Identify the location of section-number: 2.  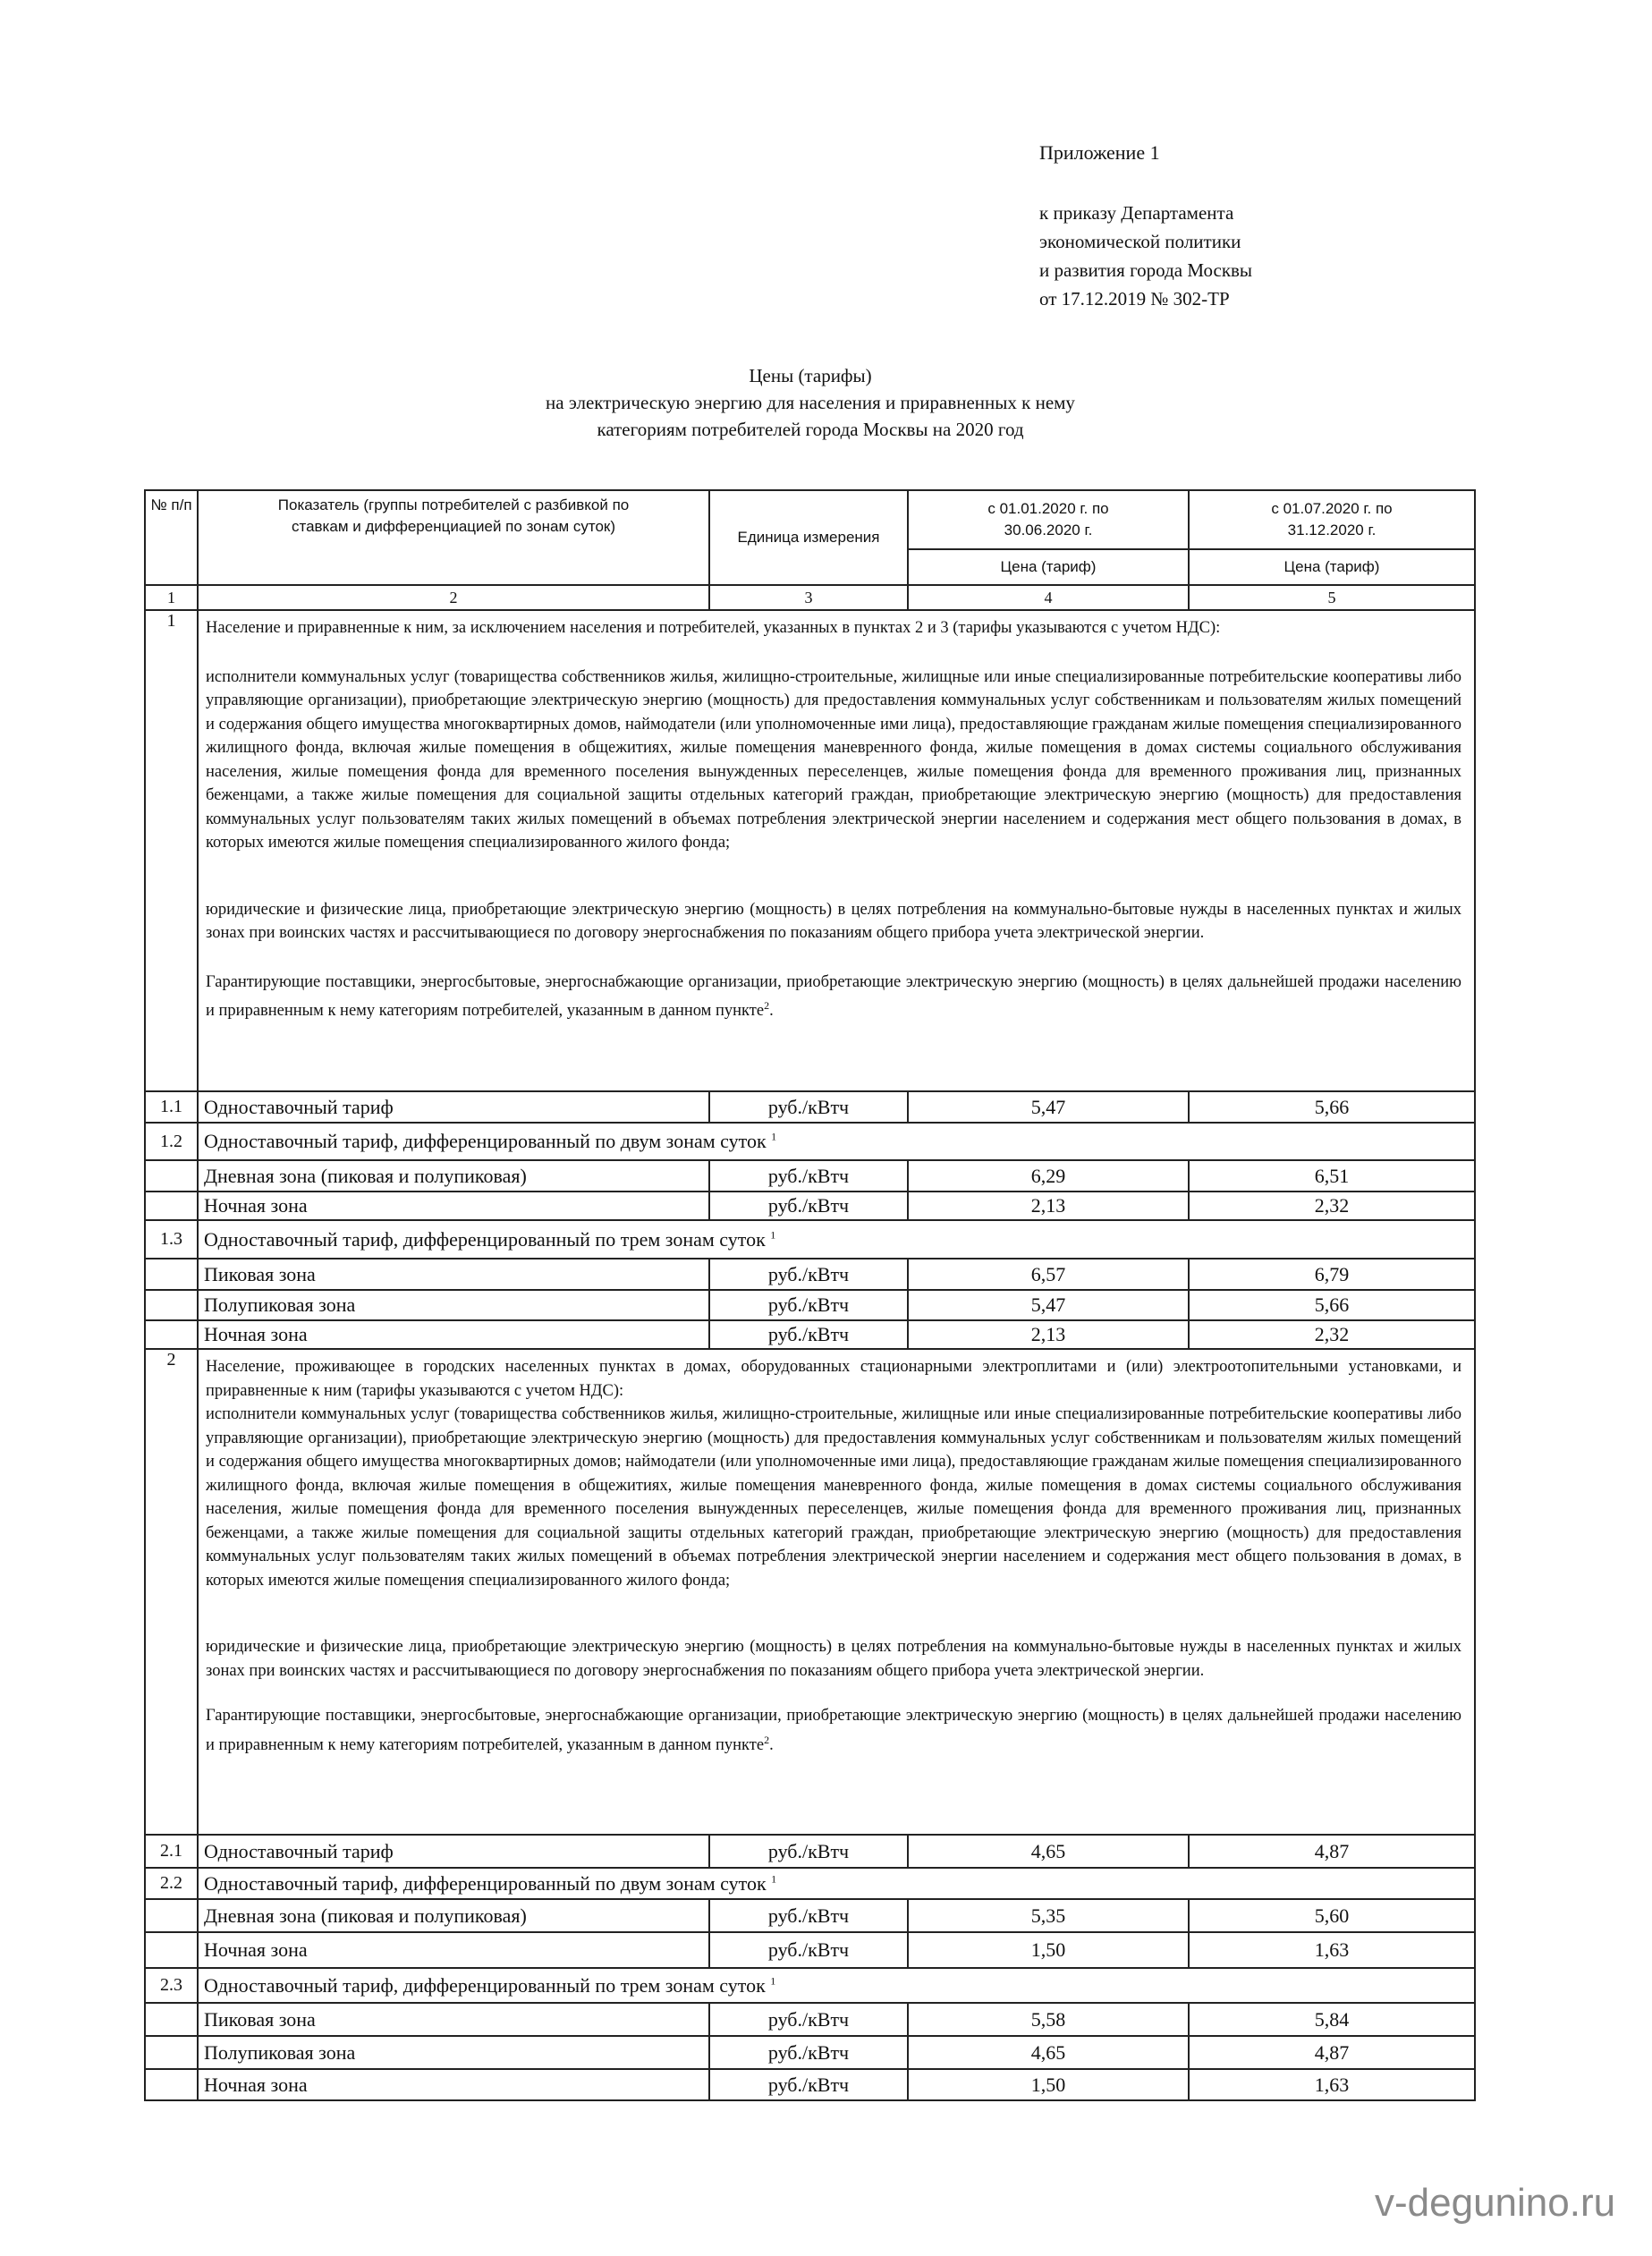
(171, 1592).